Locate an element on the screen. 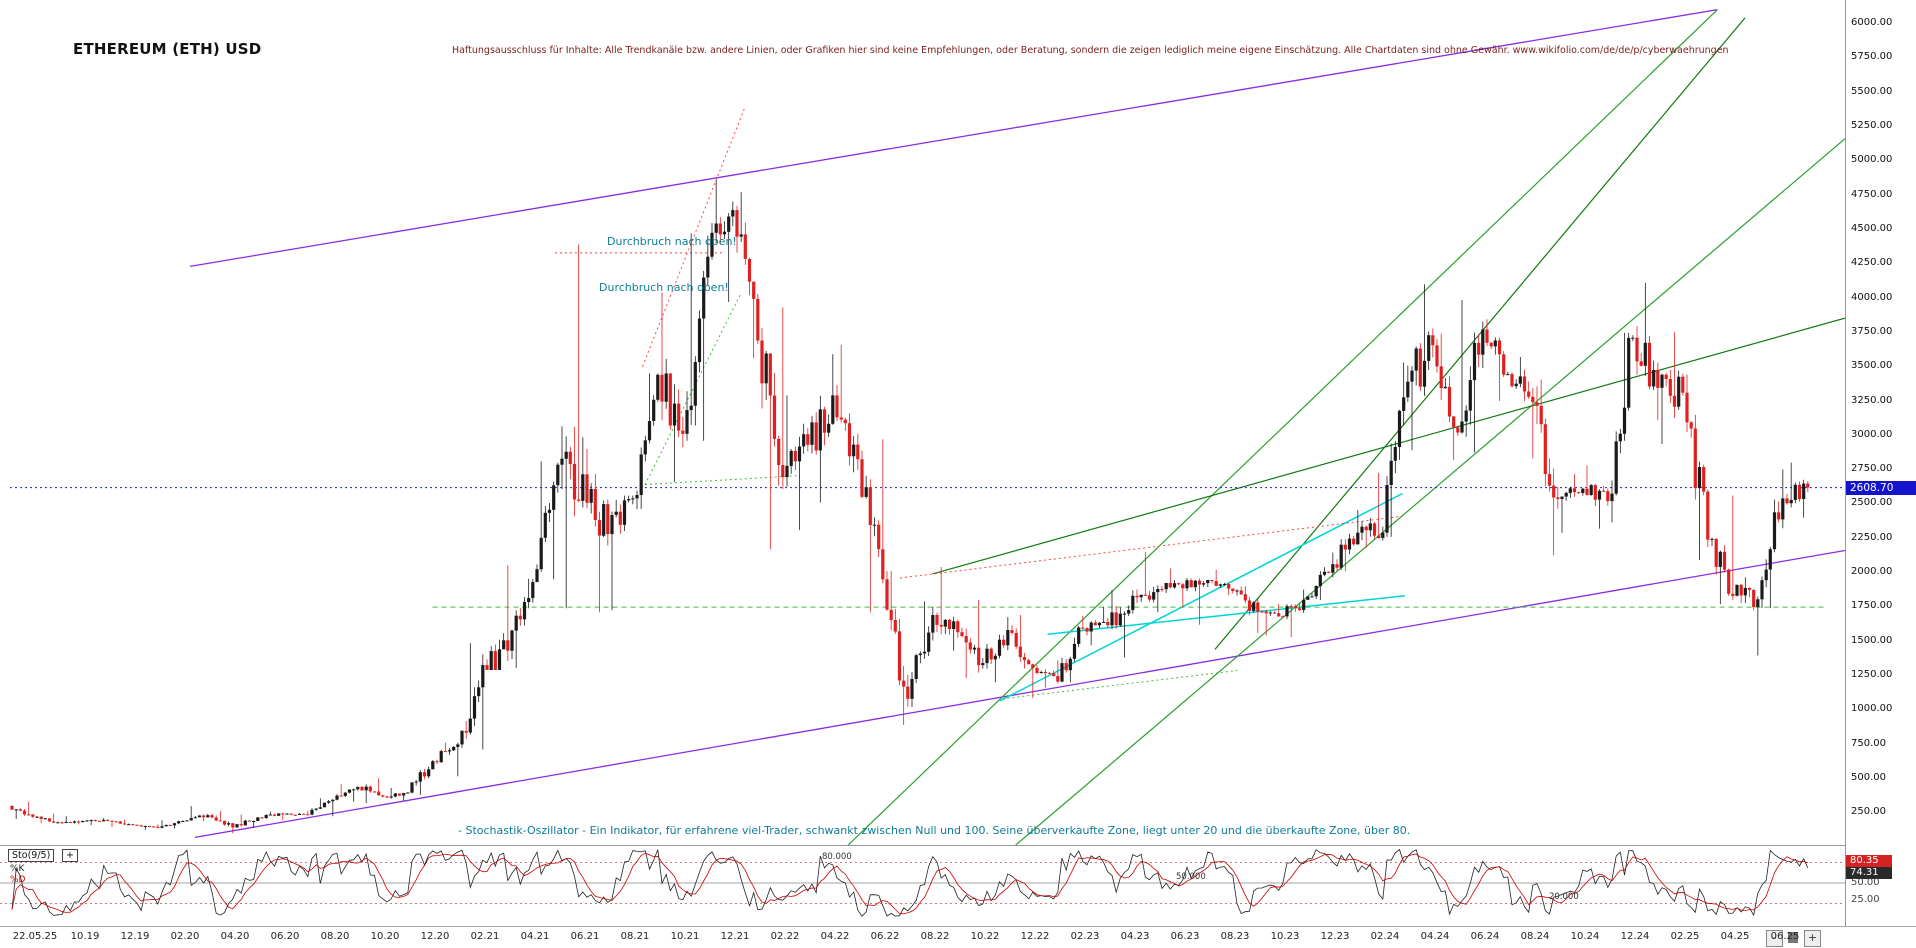 The image size is (1916, 948). price-tick: 1250.00 is located at coordinates (1872, 674).